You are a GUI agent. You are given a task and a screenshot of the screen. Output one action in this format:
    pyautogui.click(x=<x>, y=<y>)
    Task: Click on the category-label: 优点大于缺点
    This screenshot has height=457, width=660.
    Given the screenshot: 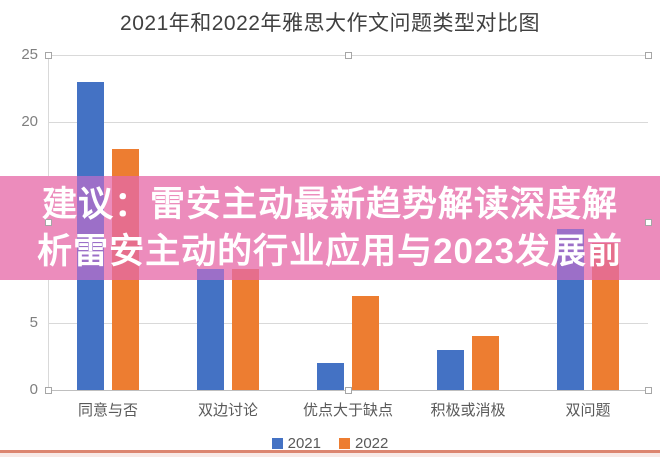 What is the action you would take?
    pyautogui.click(x=347, y=410)
    